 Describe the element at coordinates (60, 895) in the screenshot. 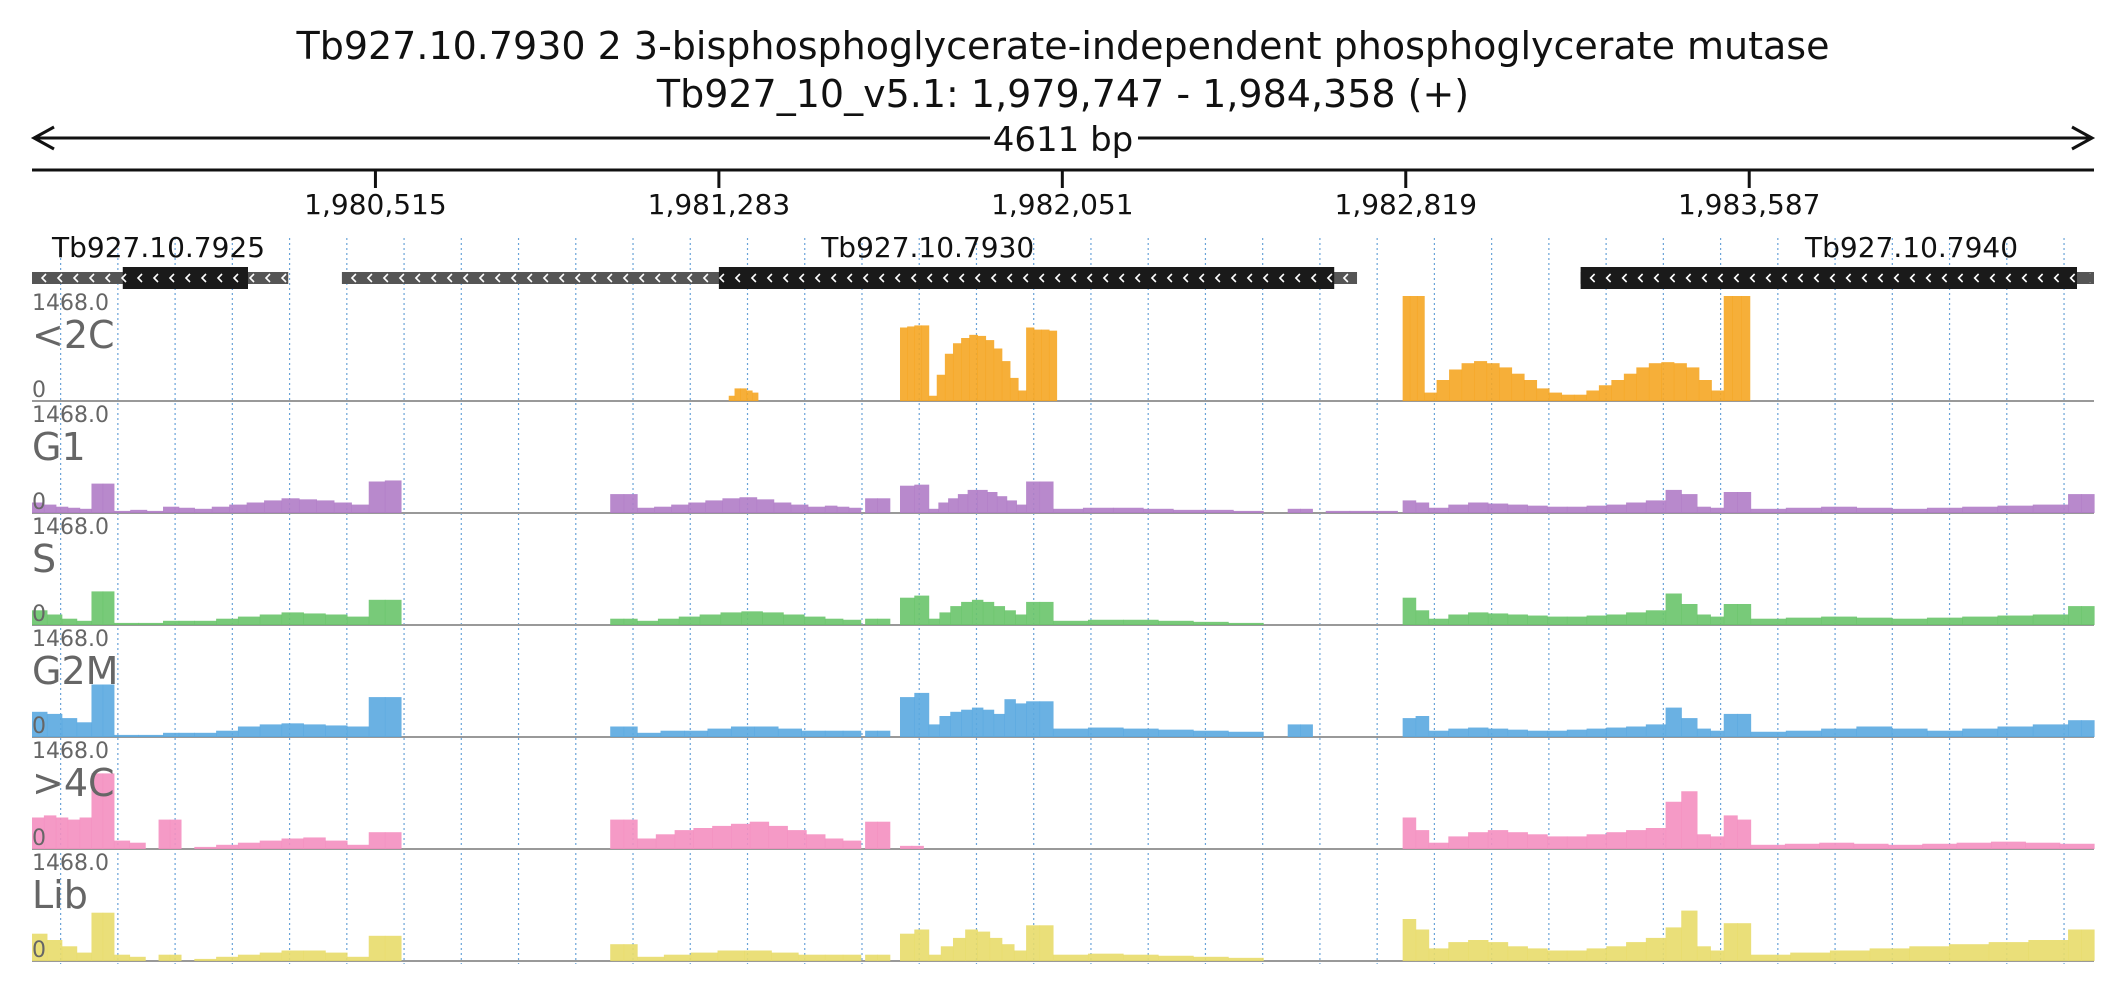

I see `track-name-label: Lib` at that location.